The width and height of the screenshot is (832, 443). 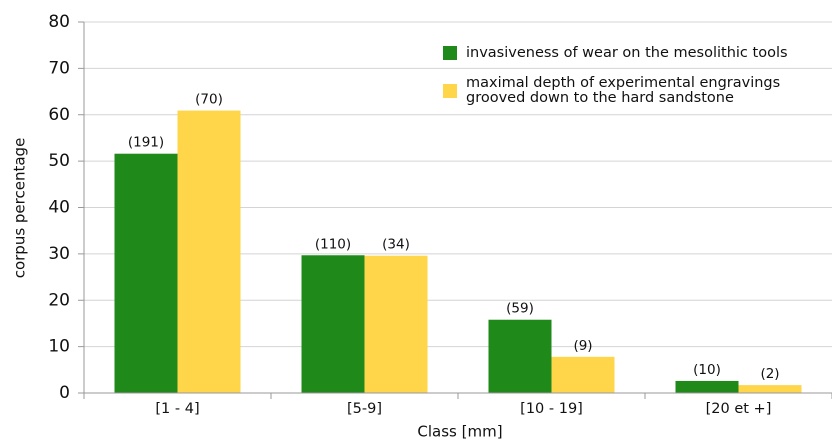 I want to click on y-tick-label: 30, so click(x=59, y=254).